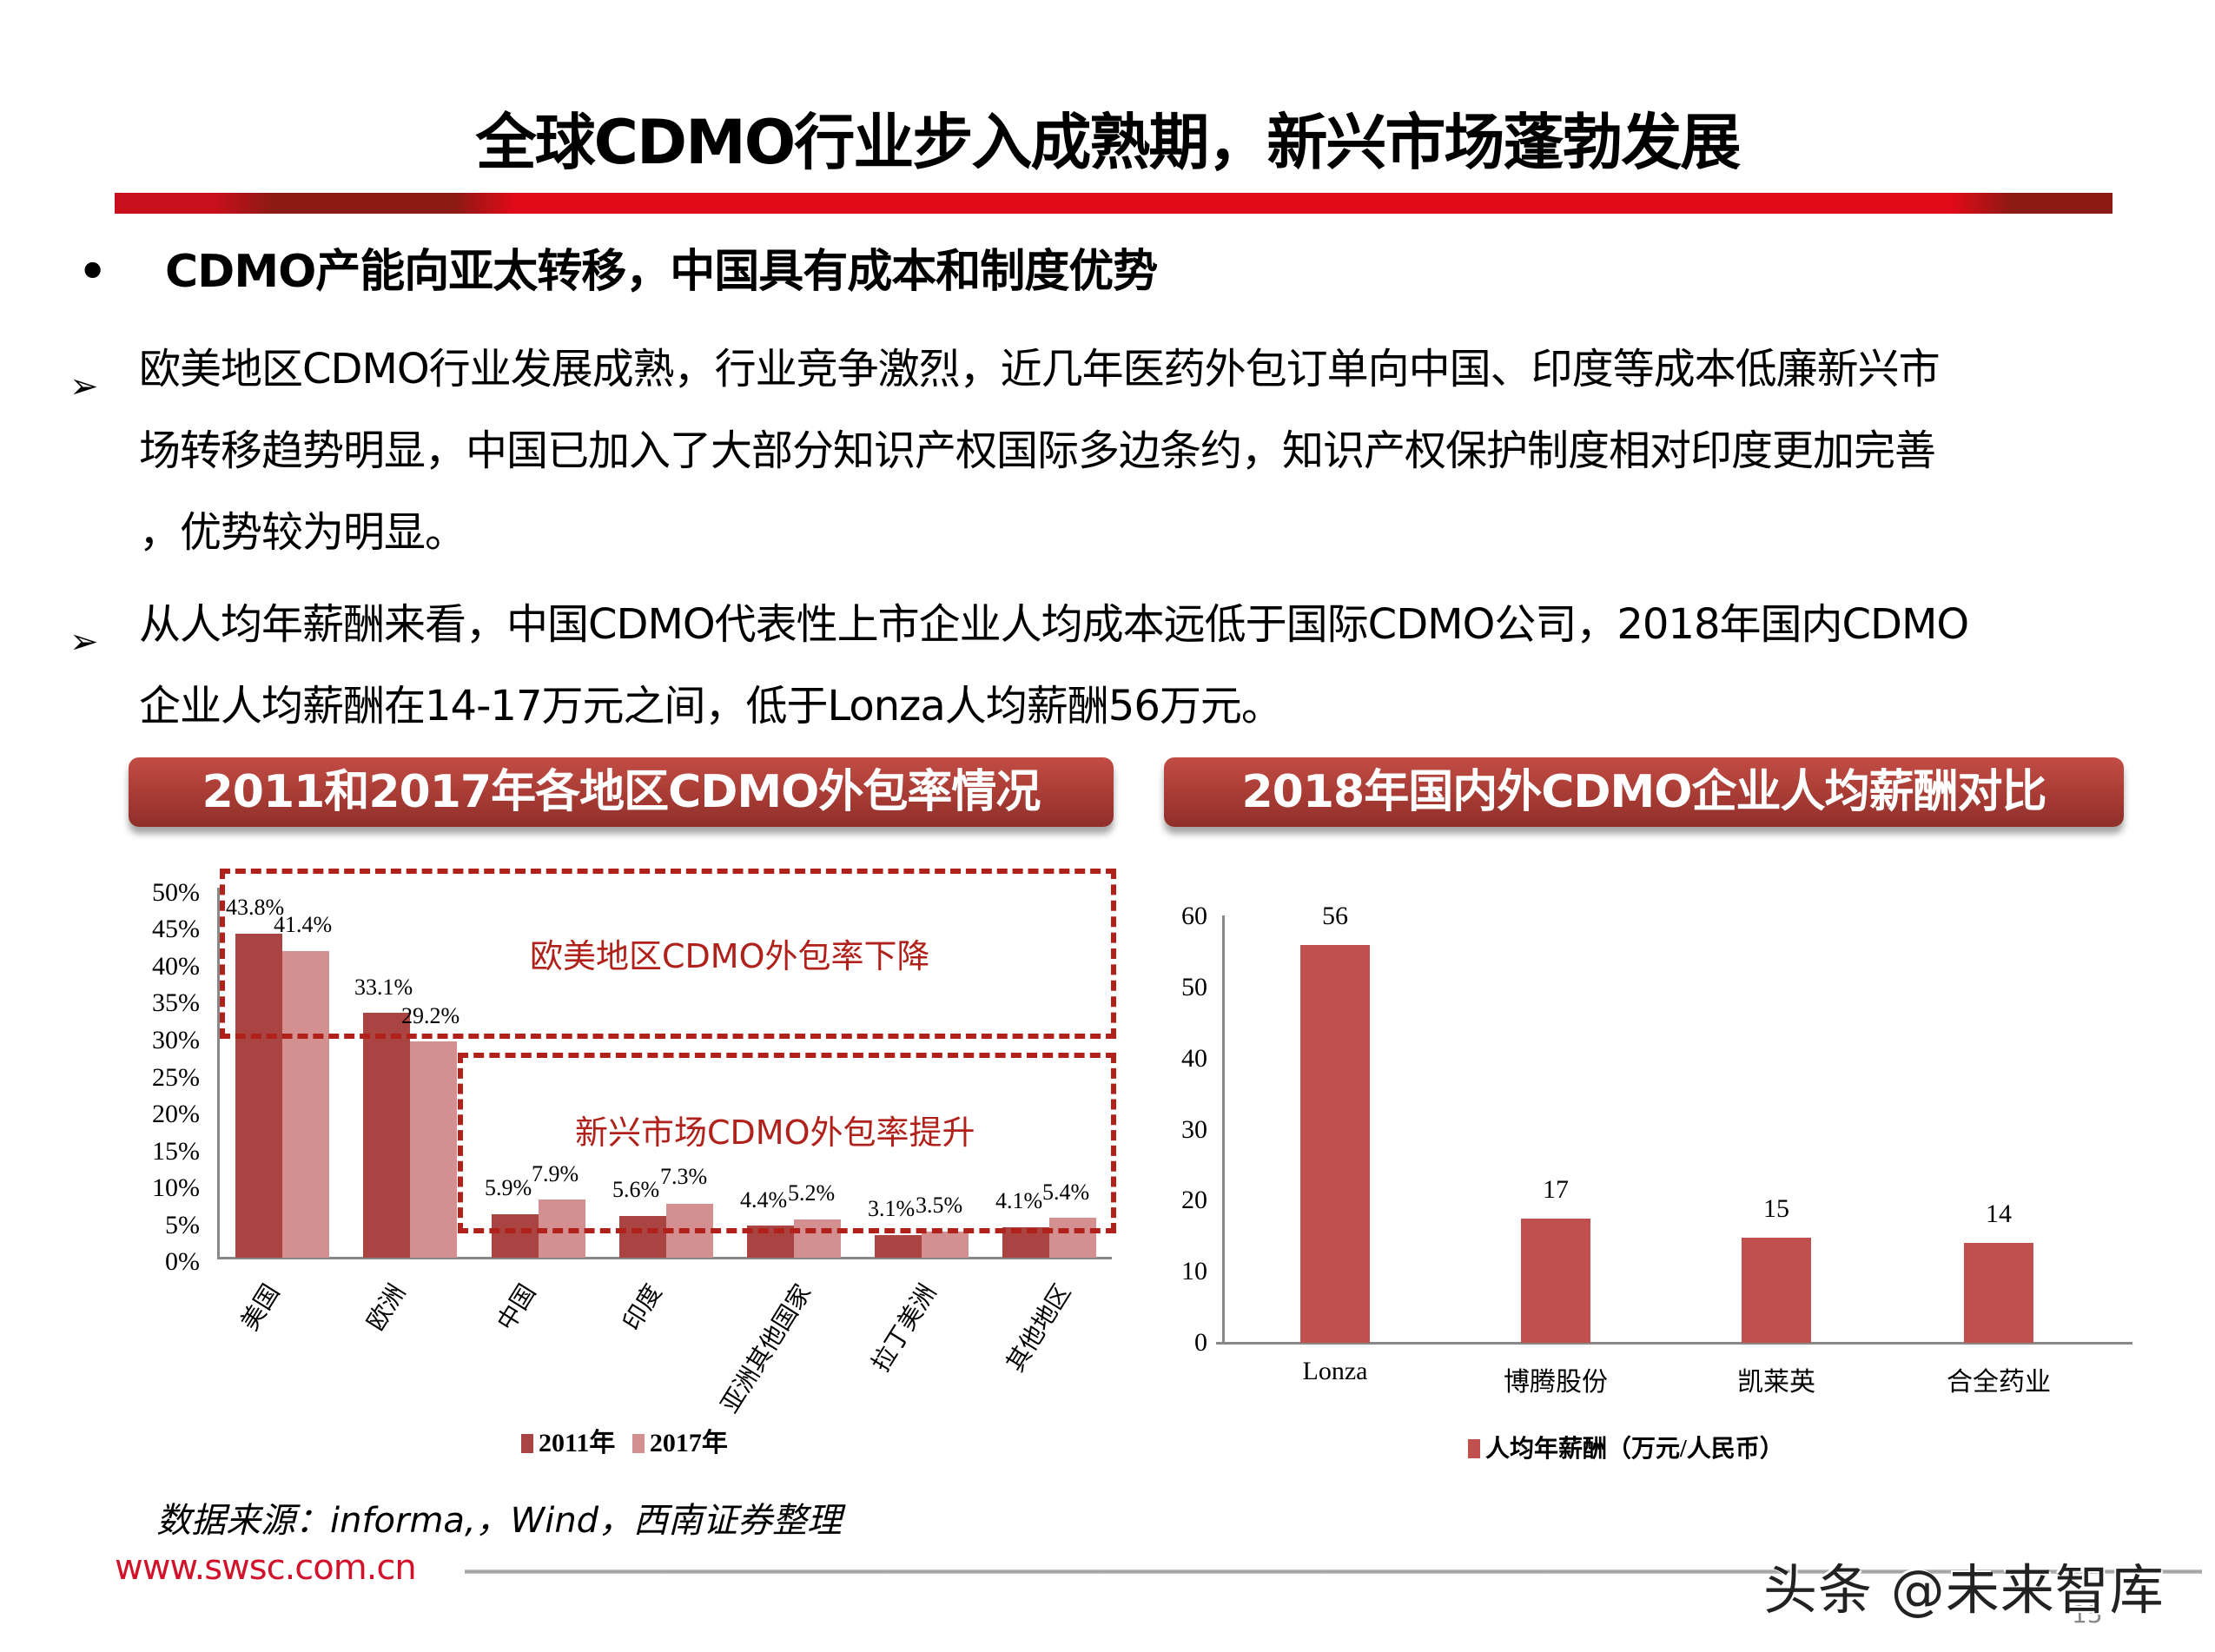  Describe the element at coordinates (766, 1348) in the screenshot. I see `x-label: 亚洲其他国家` at that location.